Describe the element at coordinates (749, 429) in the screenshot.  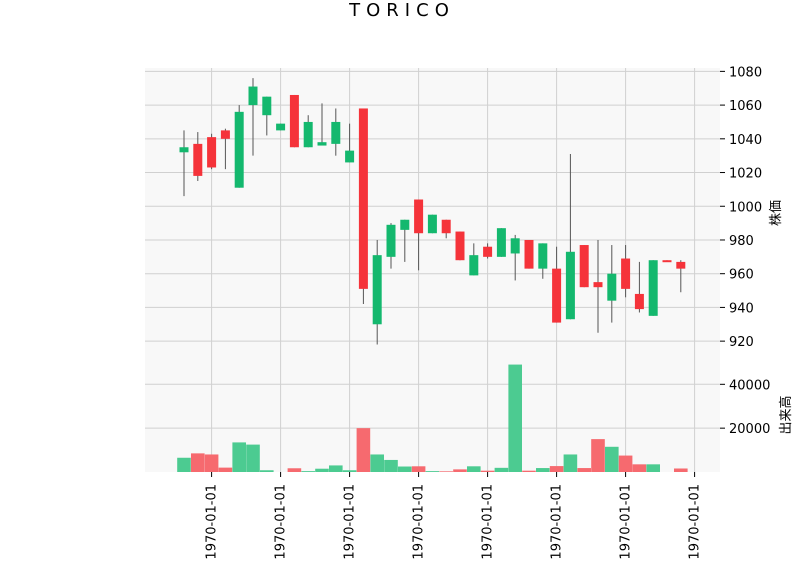
I see `volume-tick-label: 20000` at that location.